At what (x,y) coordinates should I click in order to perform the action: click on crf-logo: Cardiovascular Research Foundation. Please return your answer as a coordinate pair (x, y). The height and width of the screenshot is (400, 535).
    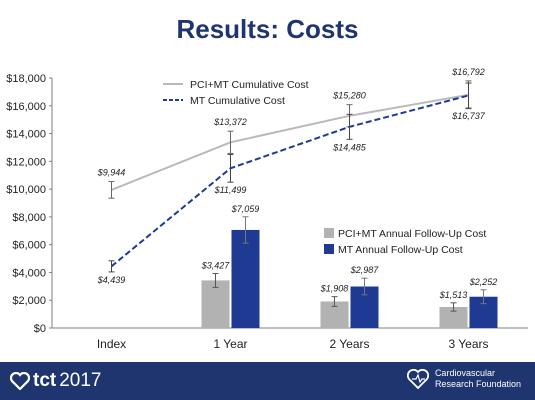
    Looking at the image, I should click on (463, 379).